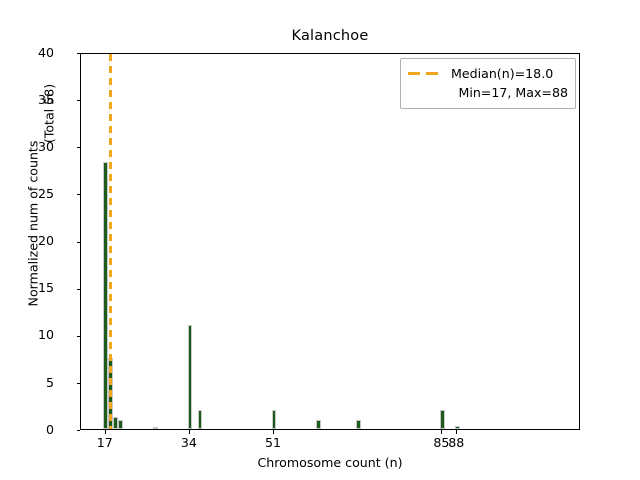 This screenshot has height=480, width=640. What do you see at coordinates (45, 99) in the screenshot?
I see `y-tick-label: 35` at bounding box center [45, 99].